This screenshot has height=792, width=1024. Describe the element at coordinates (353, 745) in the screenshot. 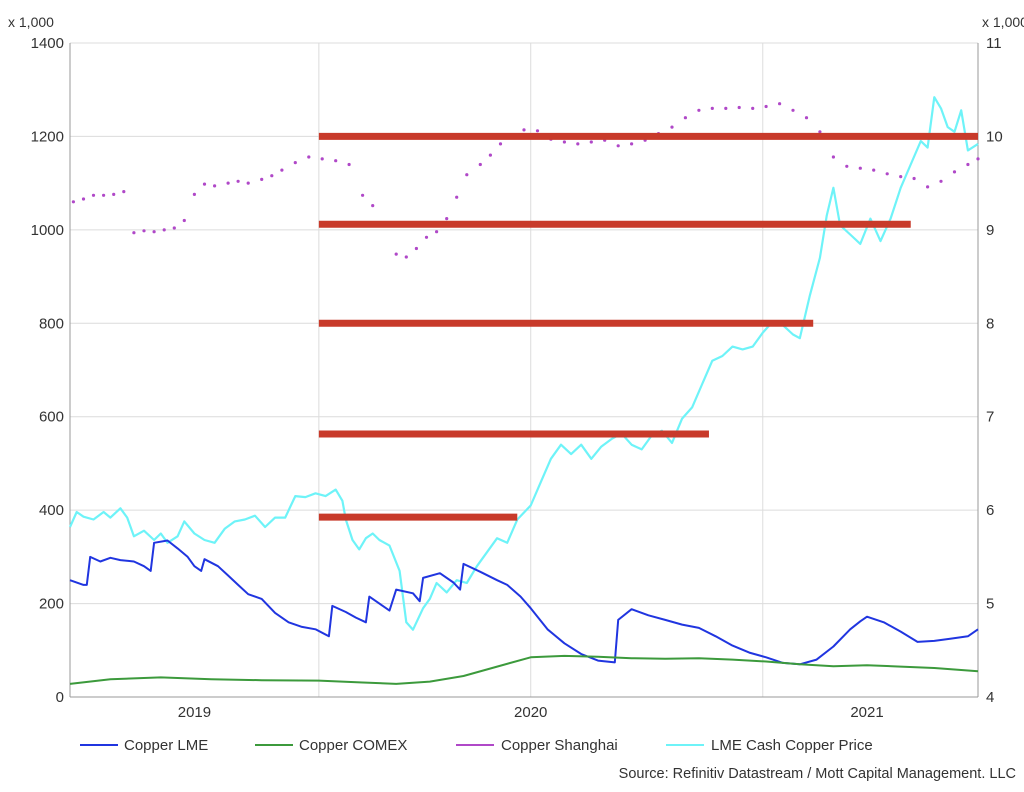

I see `legend-label-copper-comex: Copper COMEX` at that location.